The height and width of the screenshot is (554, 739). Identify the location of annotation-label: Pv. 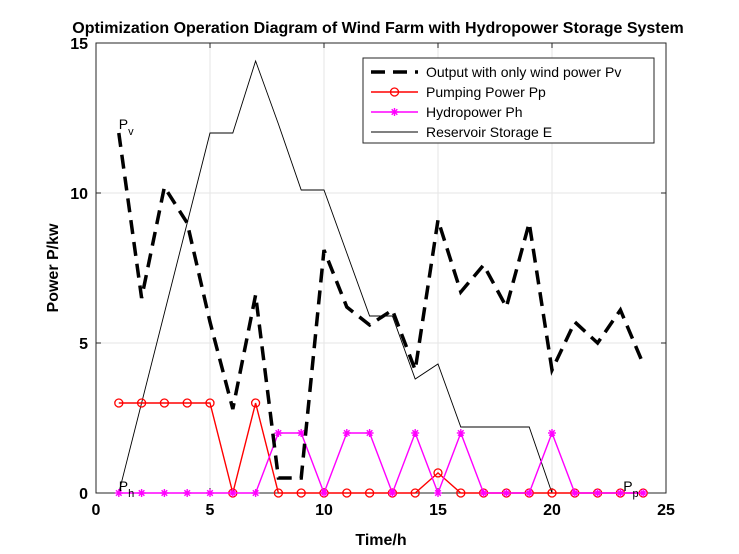
(126, 127).